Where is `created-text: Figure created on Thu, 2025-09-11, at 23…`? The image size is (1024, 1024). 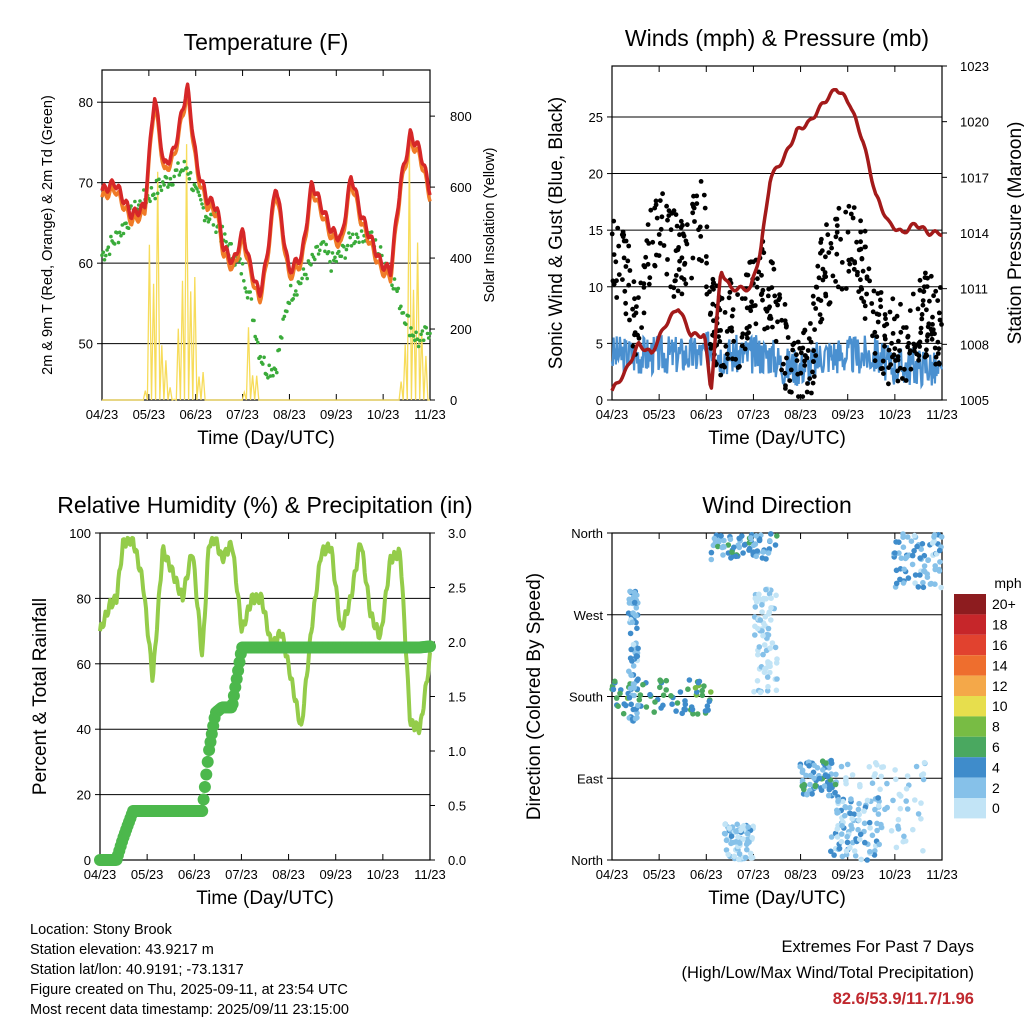
created-text: Figure created on Thu, 2025-09-11, at 23… is located at coordinates (189, 990).